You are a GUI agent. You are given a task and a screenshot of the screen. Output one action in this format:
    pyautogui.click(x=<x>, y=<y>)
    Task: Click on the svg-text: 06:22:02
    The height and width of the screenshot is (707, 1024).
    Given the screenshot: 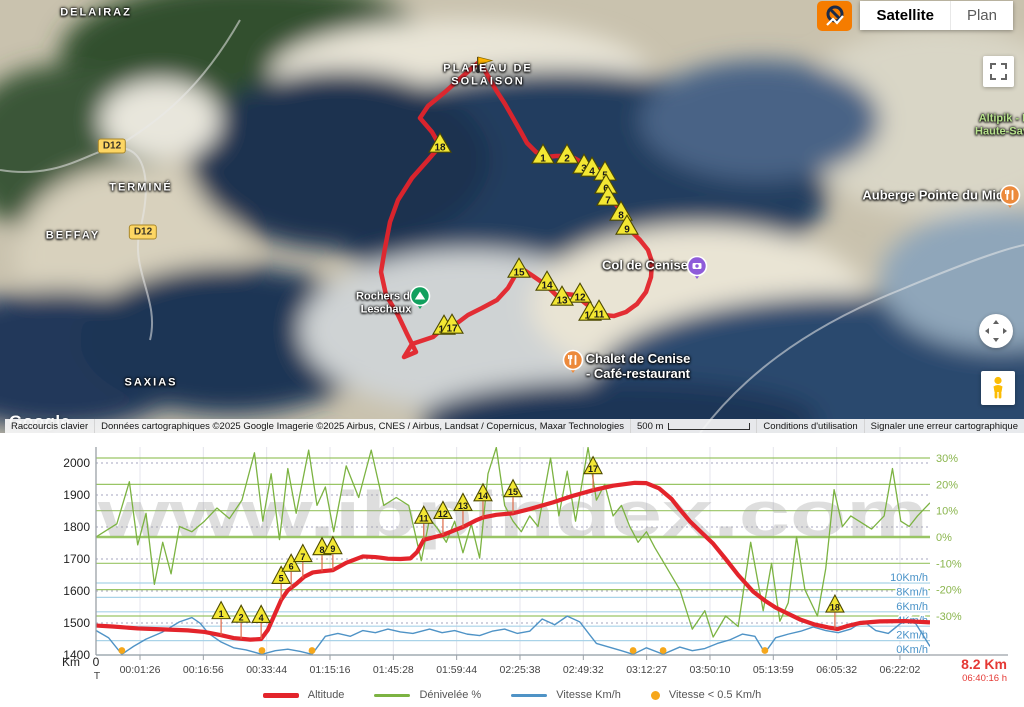 What is the action you would take?
    pyautogui.click(x=900, y=670)
    